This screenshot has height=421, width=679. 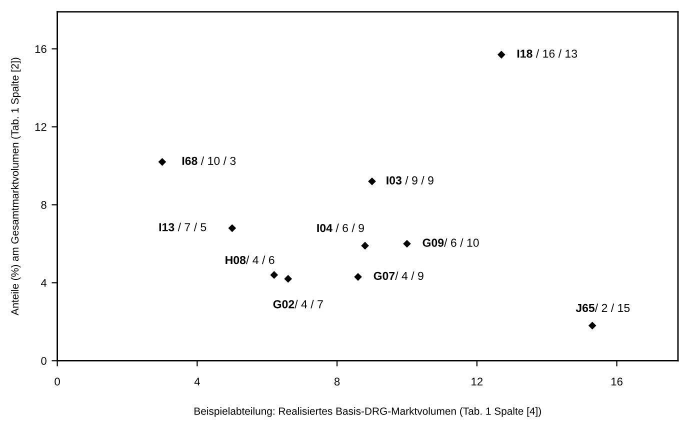 What do you see at coordinates (182, 227) in the screenshot?
I see `annotation: I13 / 7 / 5` at bounding box center [182, 227].